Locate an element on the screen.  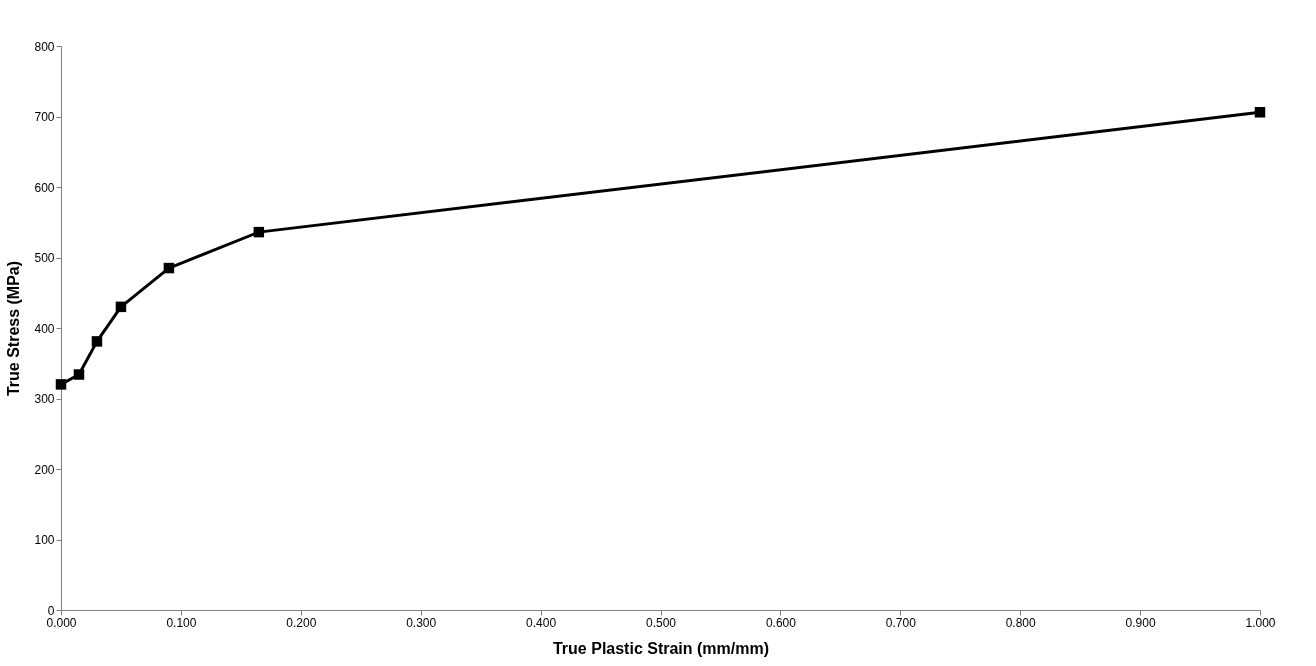
y-tick-label: 100 is located at coordinates (44, 540).